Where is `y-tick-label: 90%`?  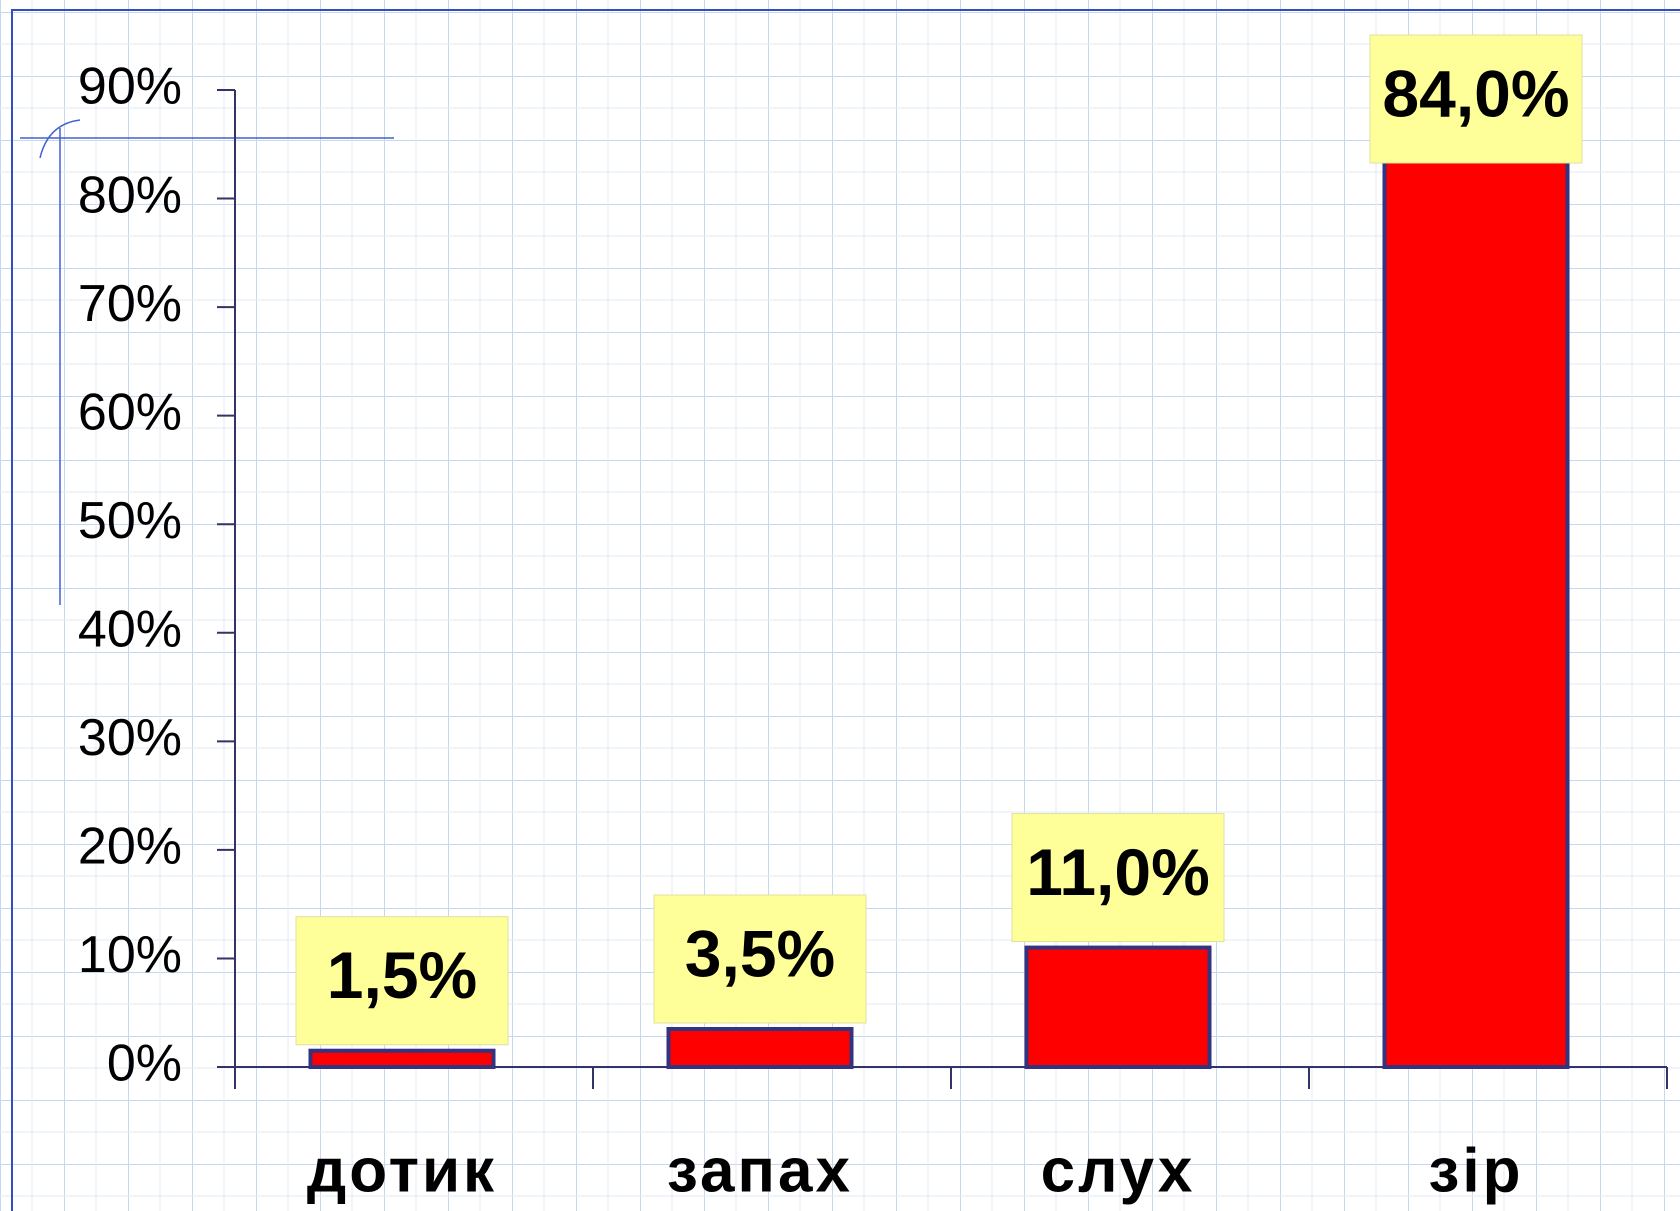
y-tick-label: 90% is located at coordinates (130, 87).